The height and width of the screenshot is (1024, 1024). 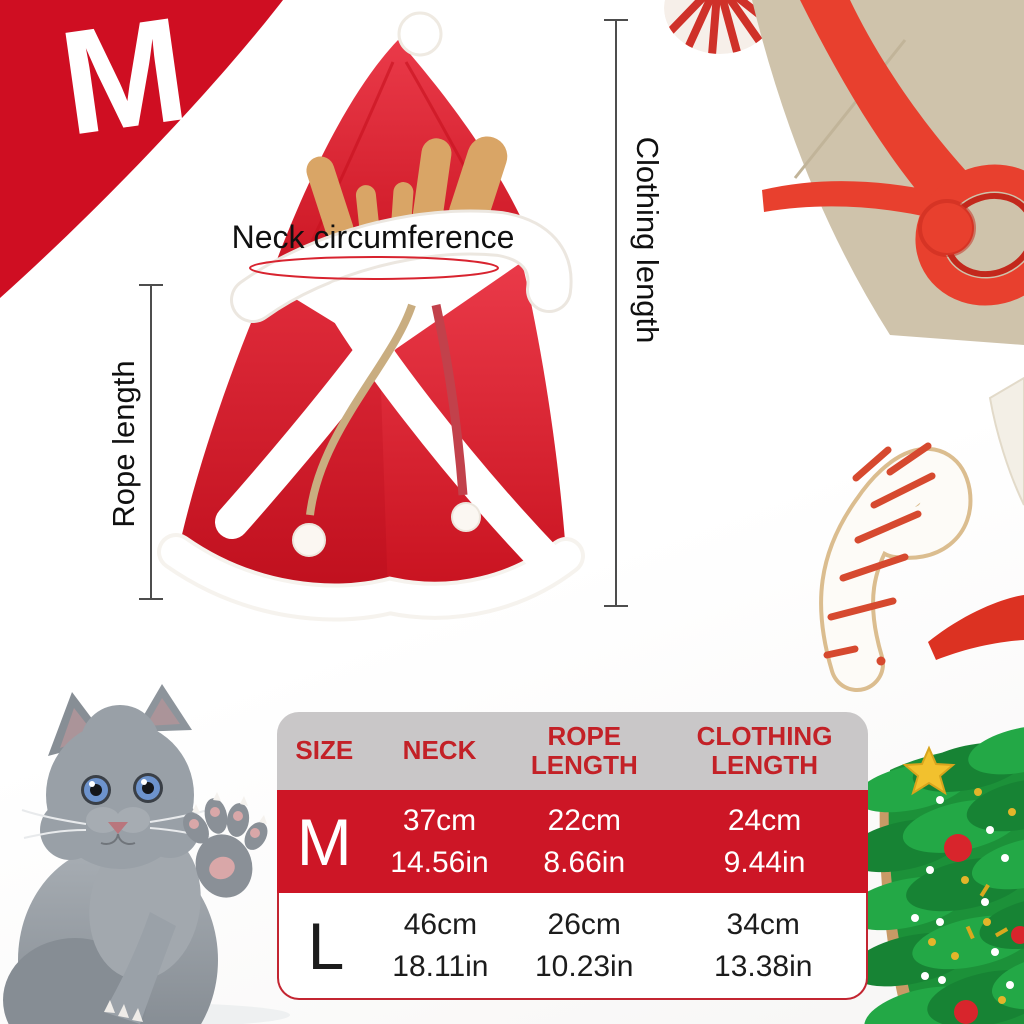 I want to click on kitten-eyes, so click(x=122, y=789).